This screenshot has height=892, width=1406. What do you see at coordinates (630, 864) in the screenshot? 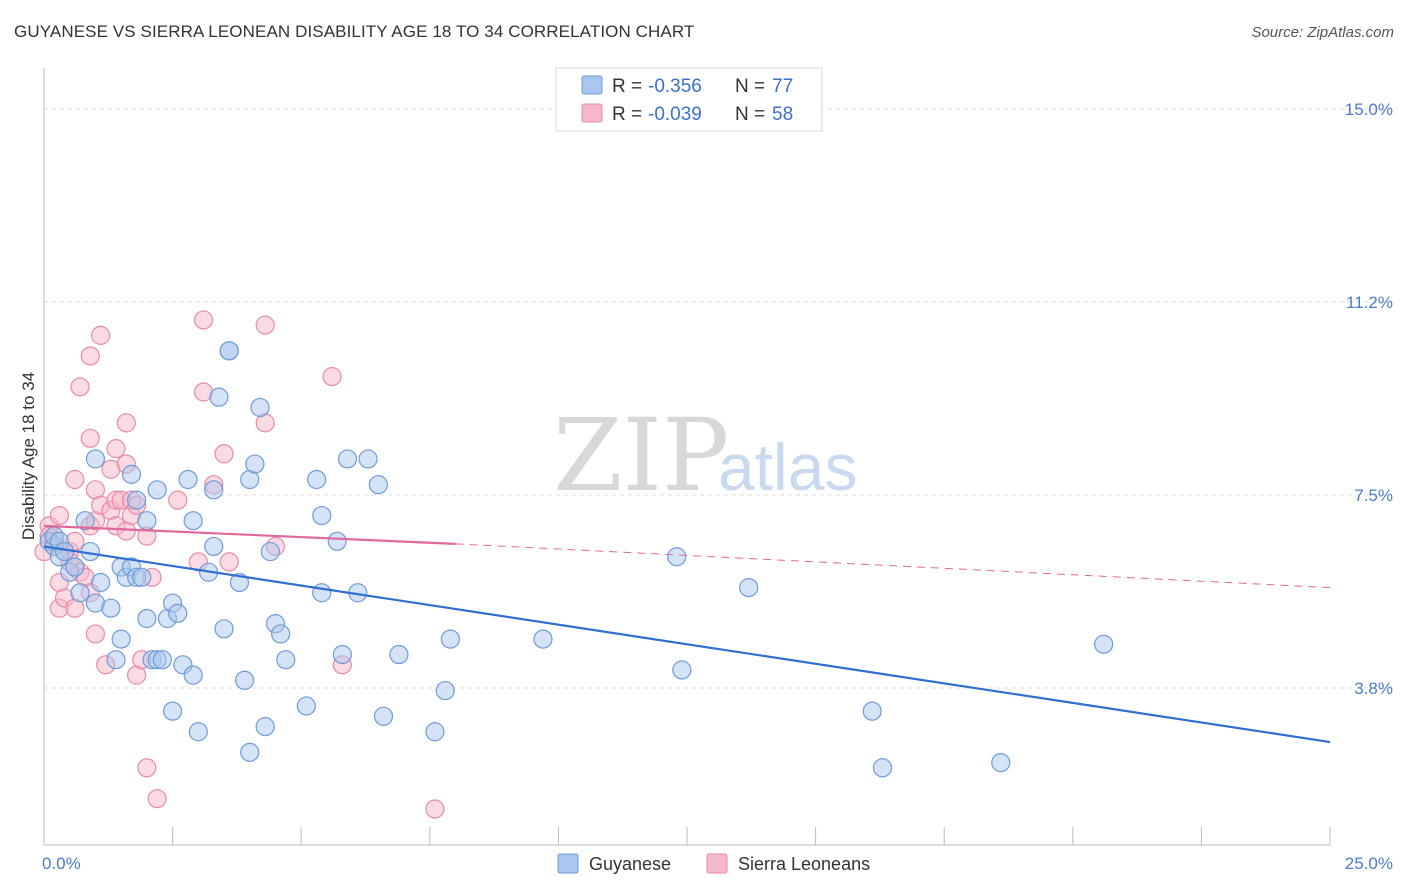
I see `bottom-legend-label-guyanese: Guyanese` at bounding box center [630, 864].